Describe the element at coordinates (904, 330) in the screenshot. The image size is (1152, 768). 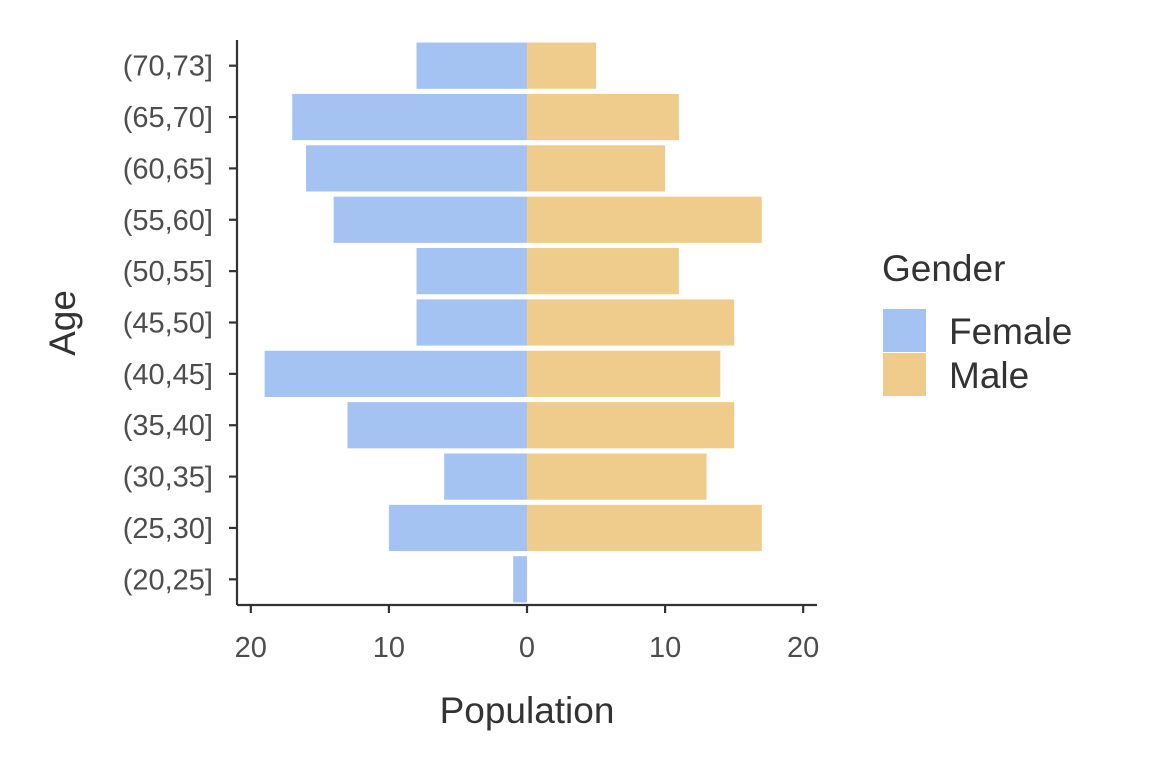
I see `legend-swatch-female` at that location.